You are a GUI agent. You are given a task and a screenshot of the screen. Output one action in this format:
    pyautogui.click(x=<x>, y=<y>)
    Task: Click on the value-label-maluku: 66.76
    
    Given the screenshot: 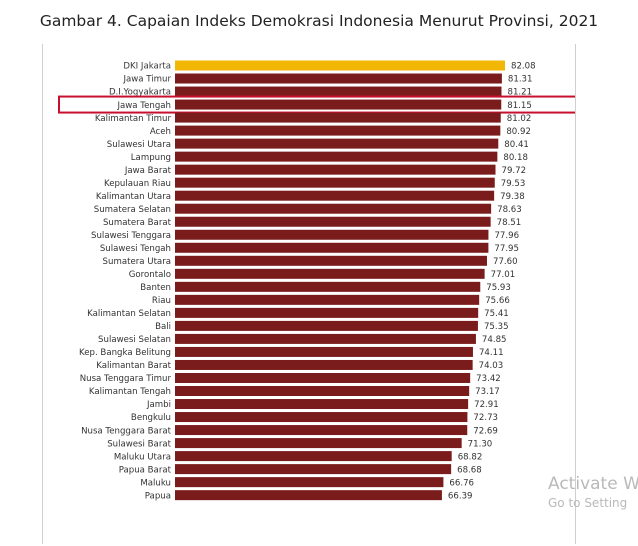 What is the action you would take?
    pyautogui.click(x=461, y=483)
    